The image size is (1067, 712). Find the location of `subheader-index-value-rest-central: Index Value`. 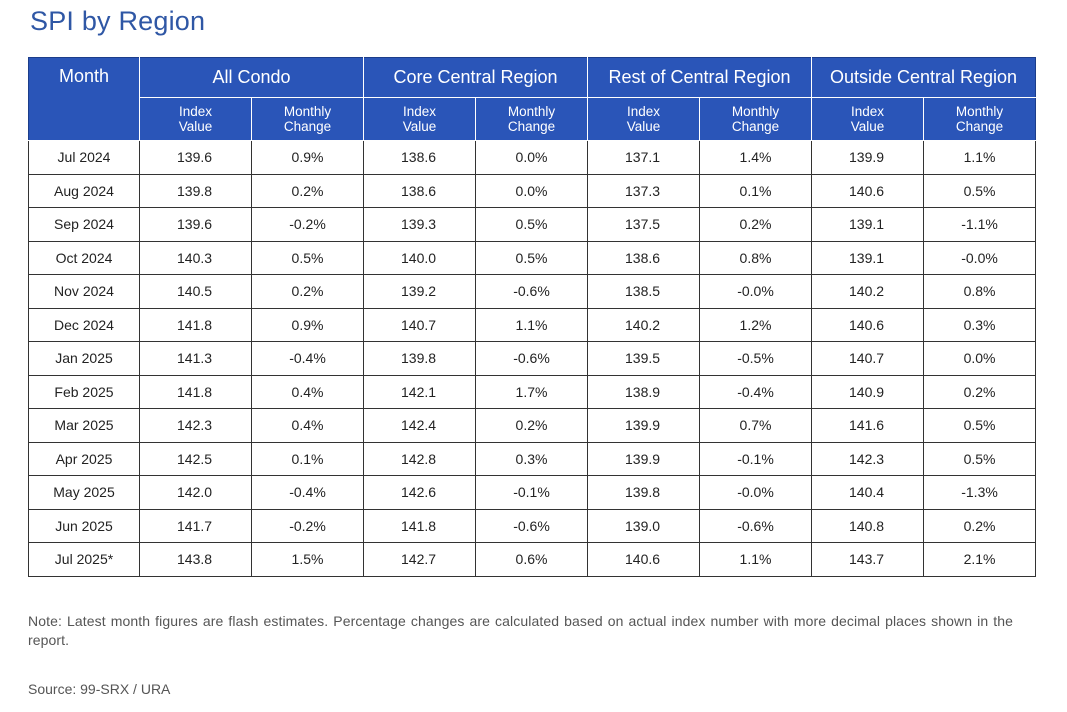

subheader-index-value-rest-central: Index Value is located at coordinates (644, 119).